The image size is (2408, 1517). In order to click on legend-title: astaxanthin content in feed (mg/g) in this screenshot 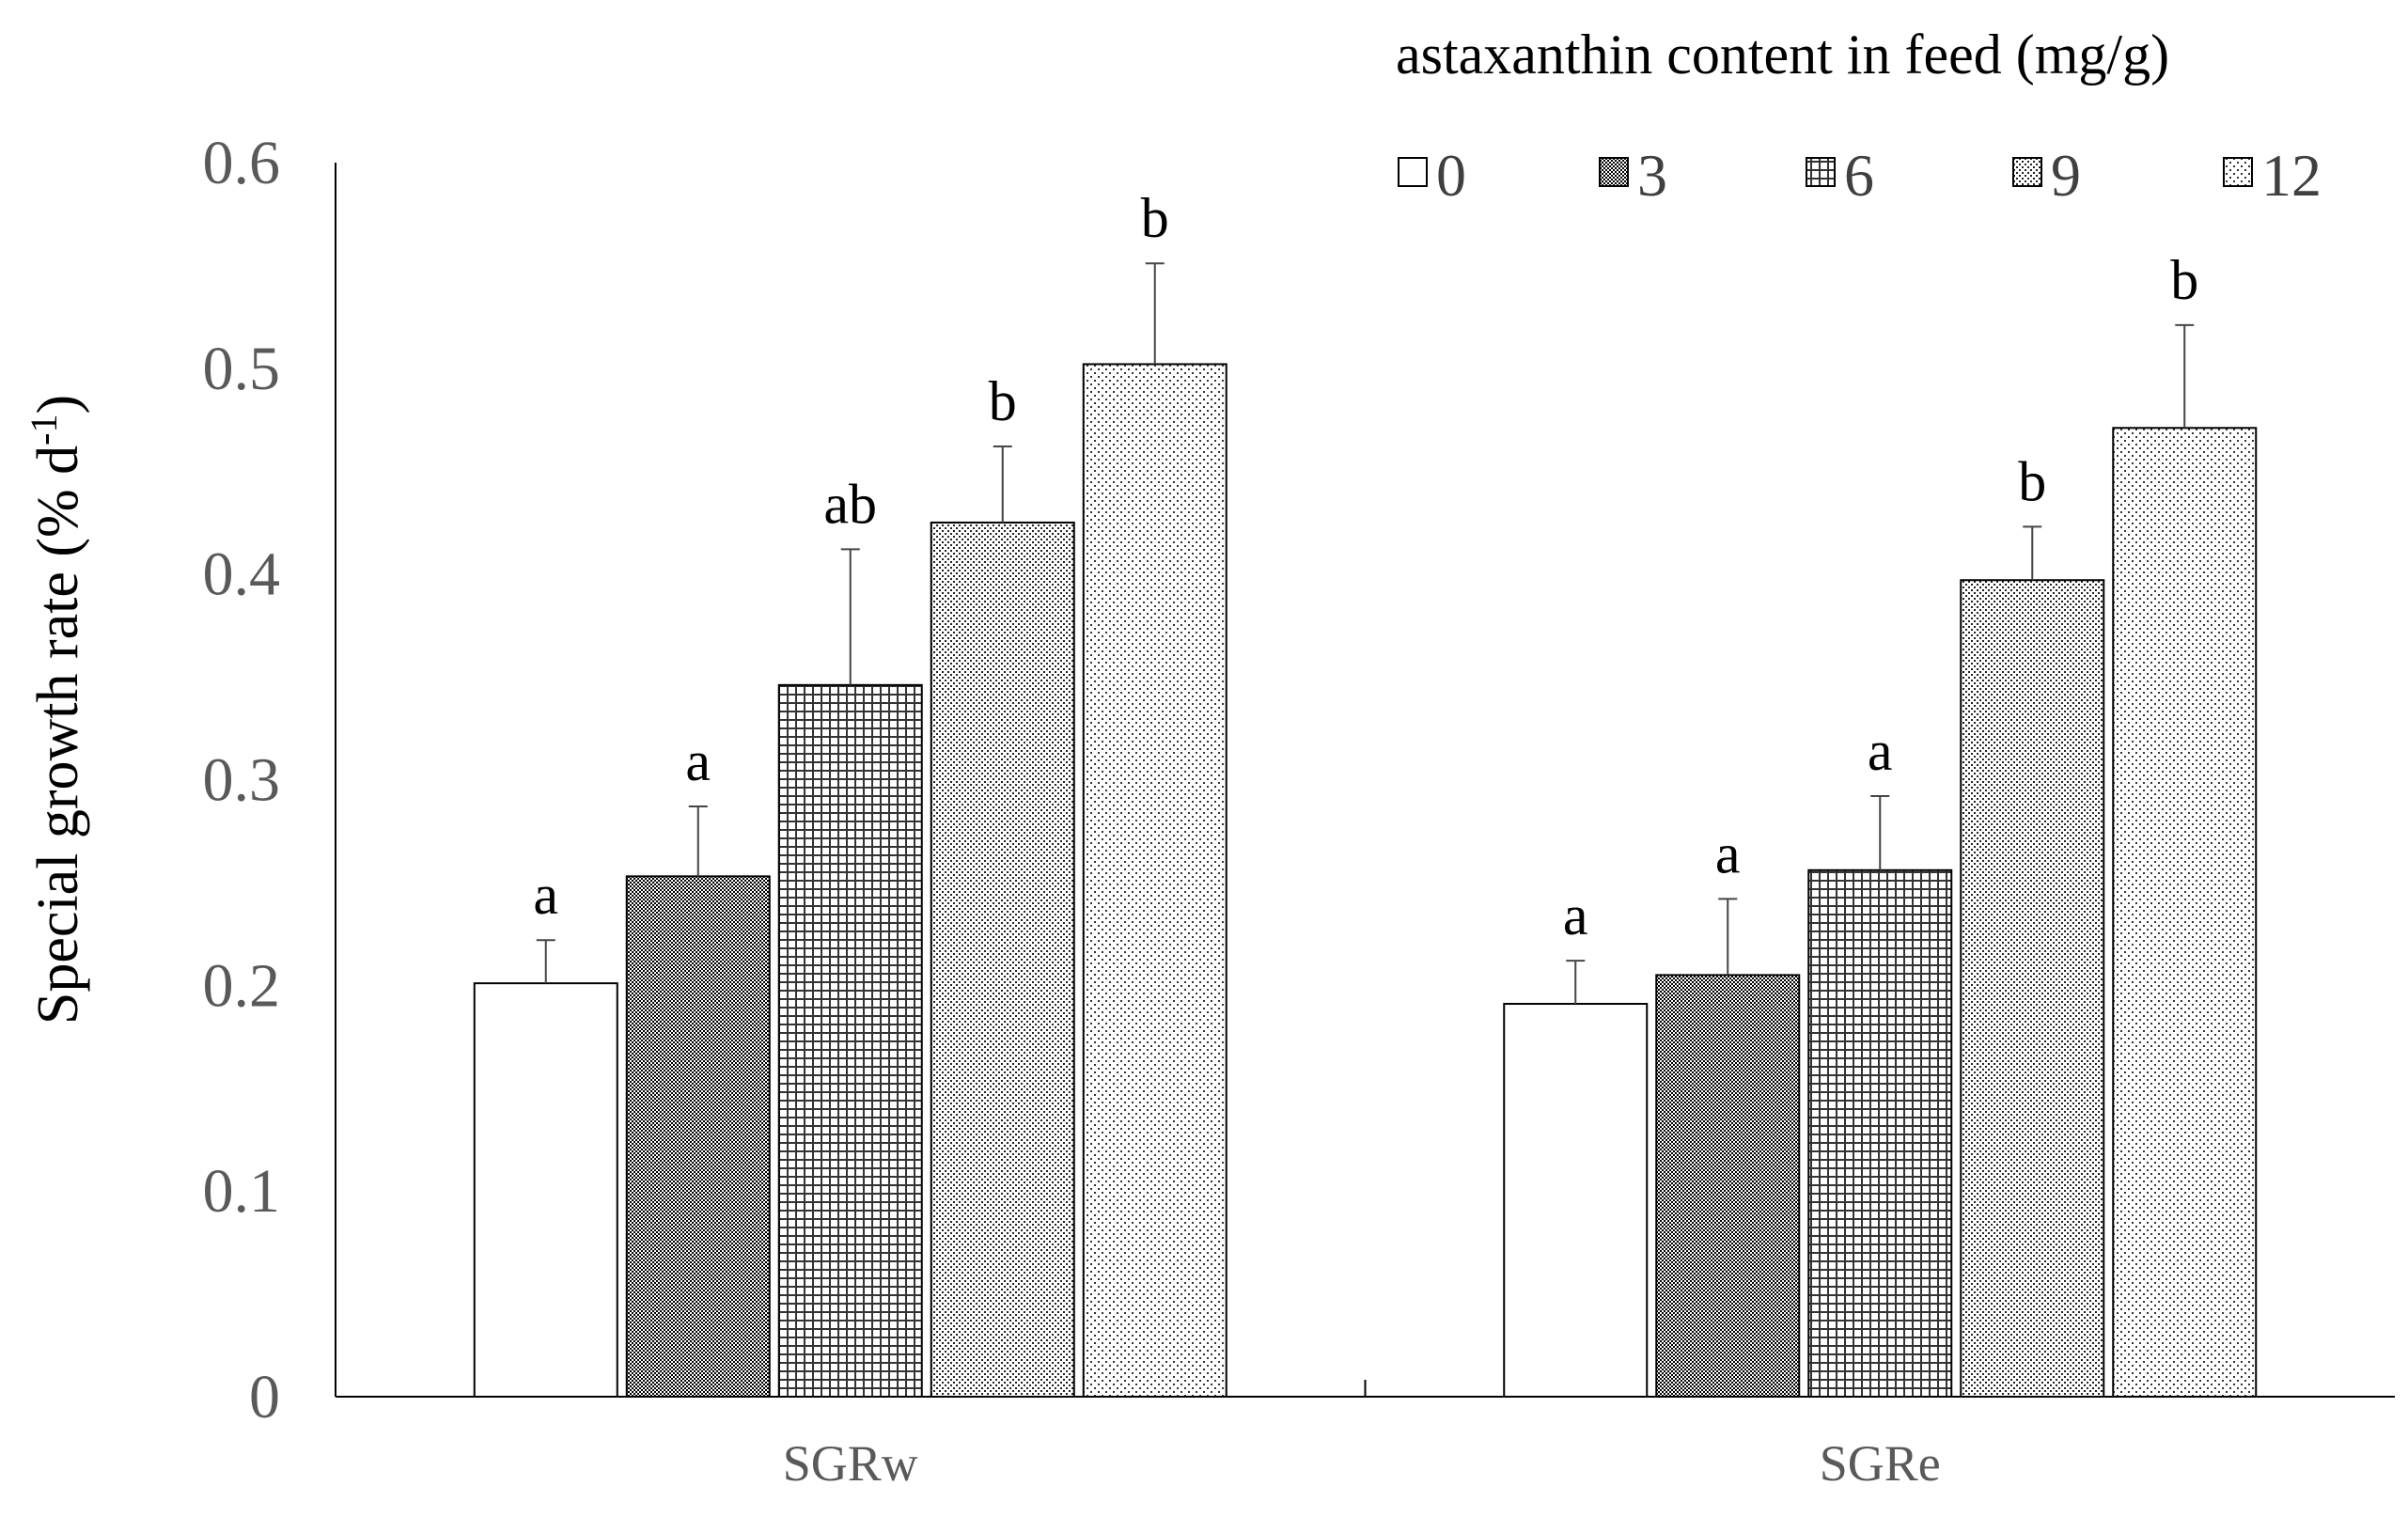, I will do `click(1782, 54)`.